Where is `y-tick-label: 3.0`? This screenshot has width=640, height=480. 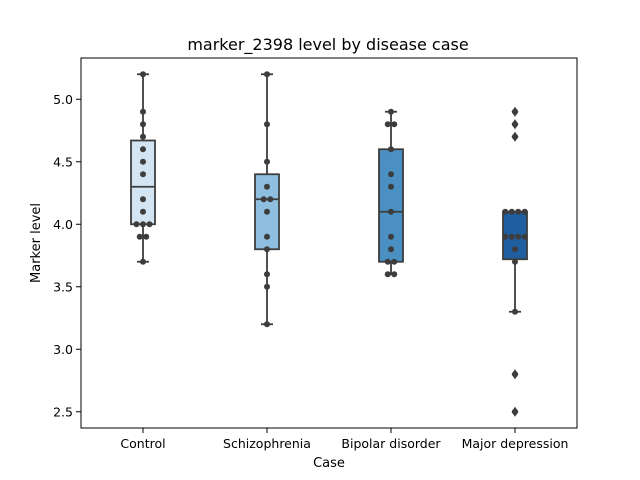
y-tick-label: 3.0 is located at coordinates (63, 349).